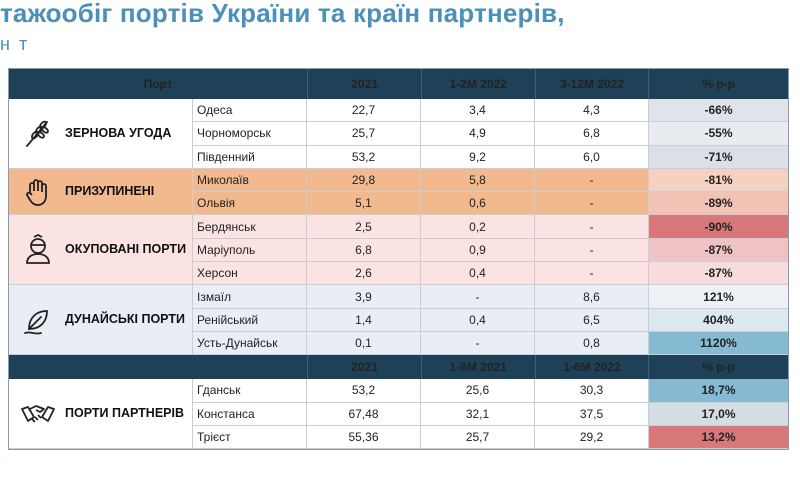 This screenshot has width=800, height=500. What do you see at coordinates (592, 111) in the screenshot?
I see `value-period2: 4,3` at bounding box center [592, 111].